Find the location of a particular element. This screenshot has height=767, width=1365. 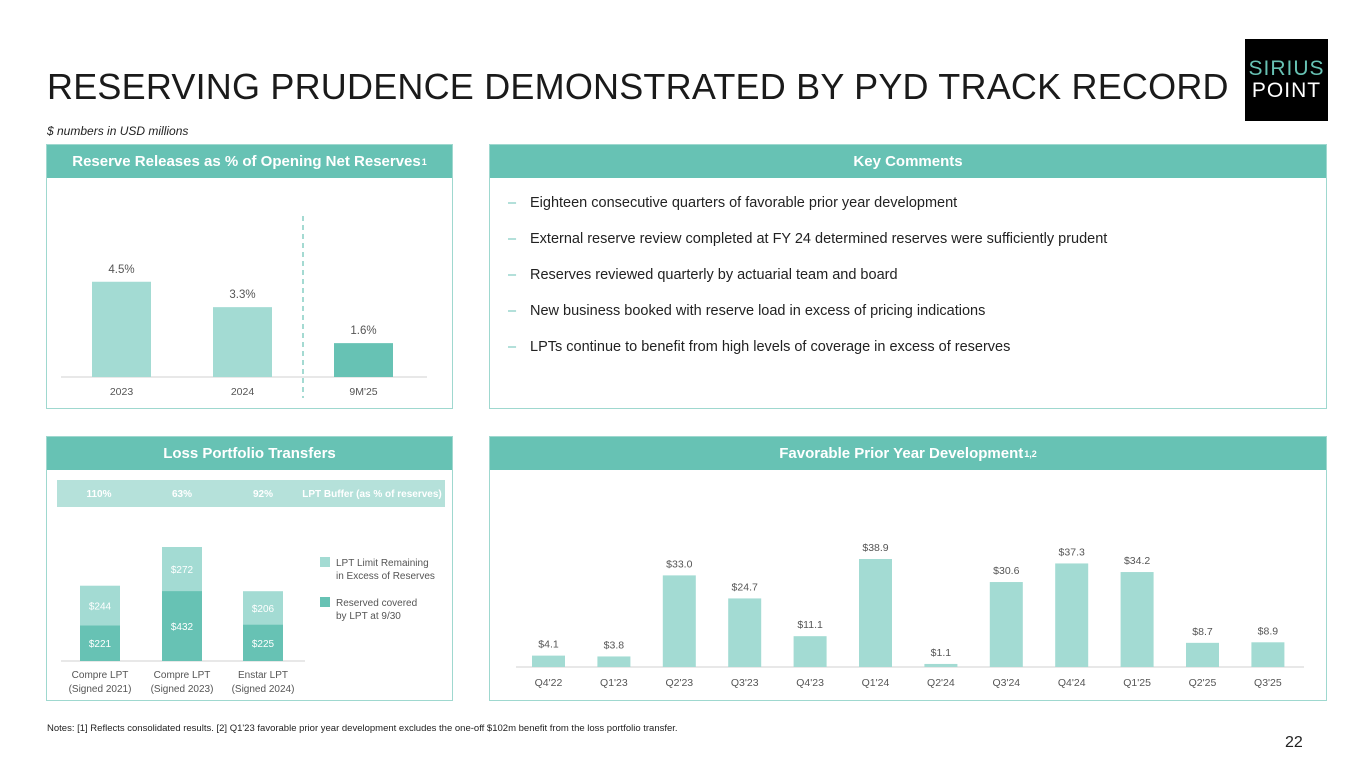

reserve-releases-footnote-ref: 1 is located at coordinates (424, 161).